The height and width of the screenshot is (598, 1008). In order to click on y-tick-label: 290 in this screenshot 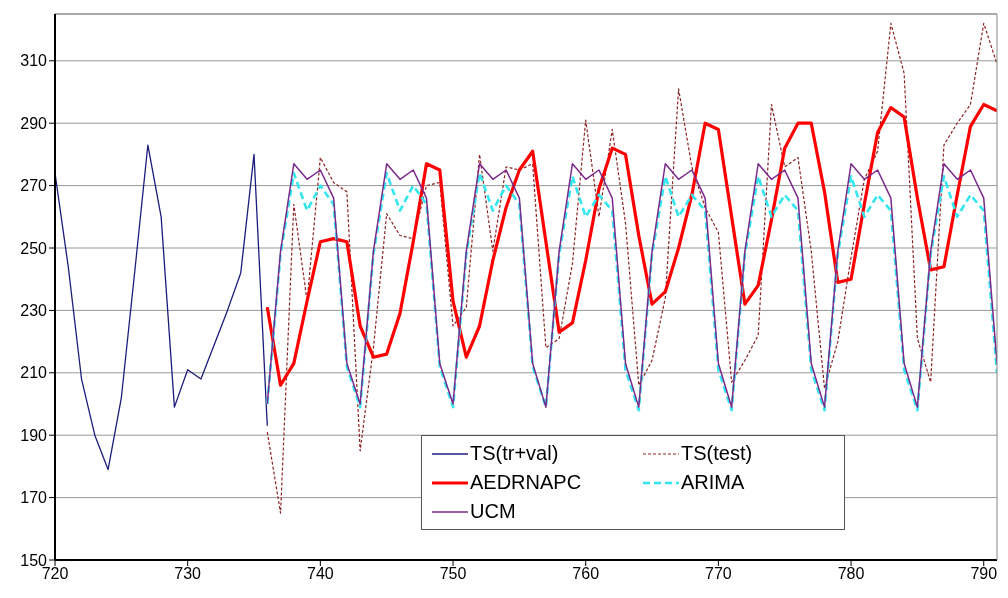, I will do `click(34, 123)`.